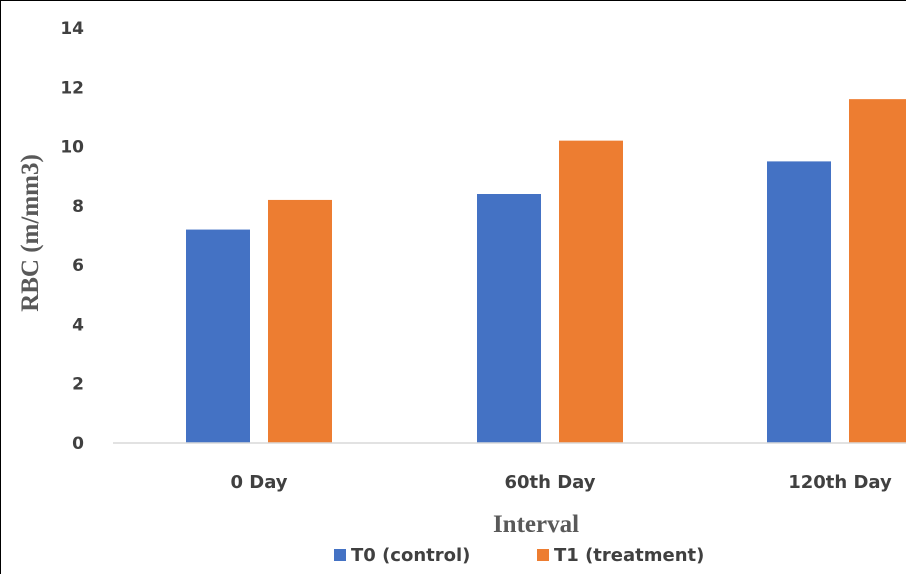 The height and width of the screenshot is (574, 906). I want to click on y-tick-label: 2, so click(78, 385).